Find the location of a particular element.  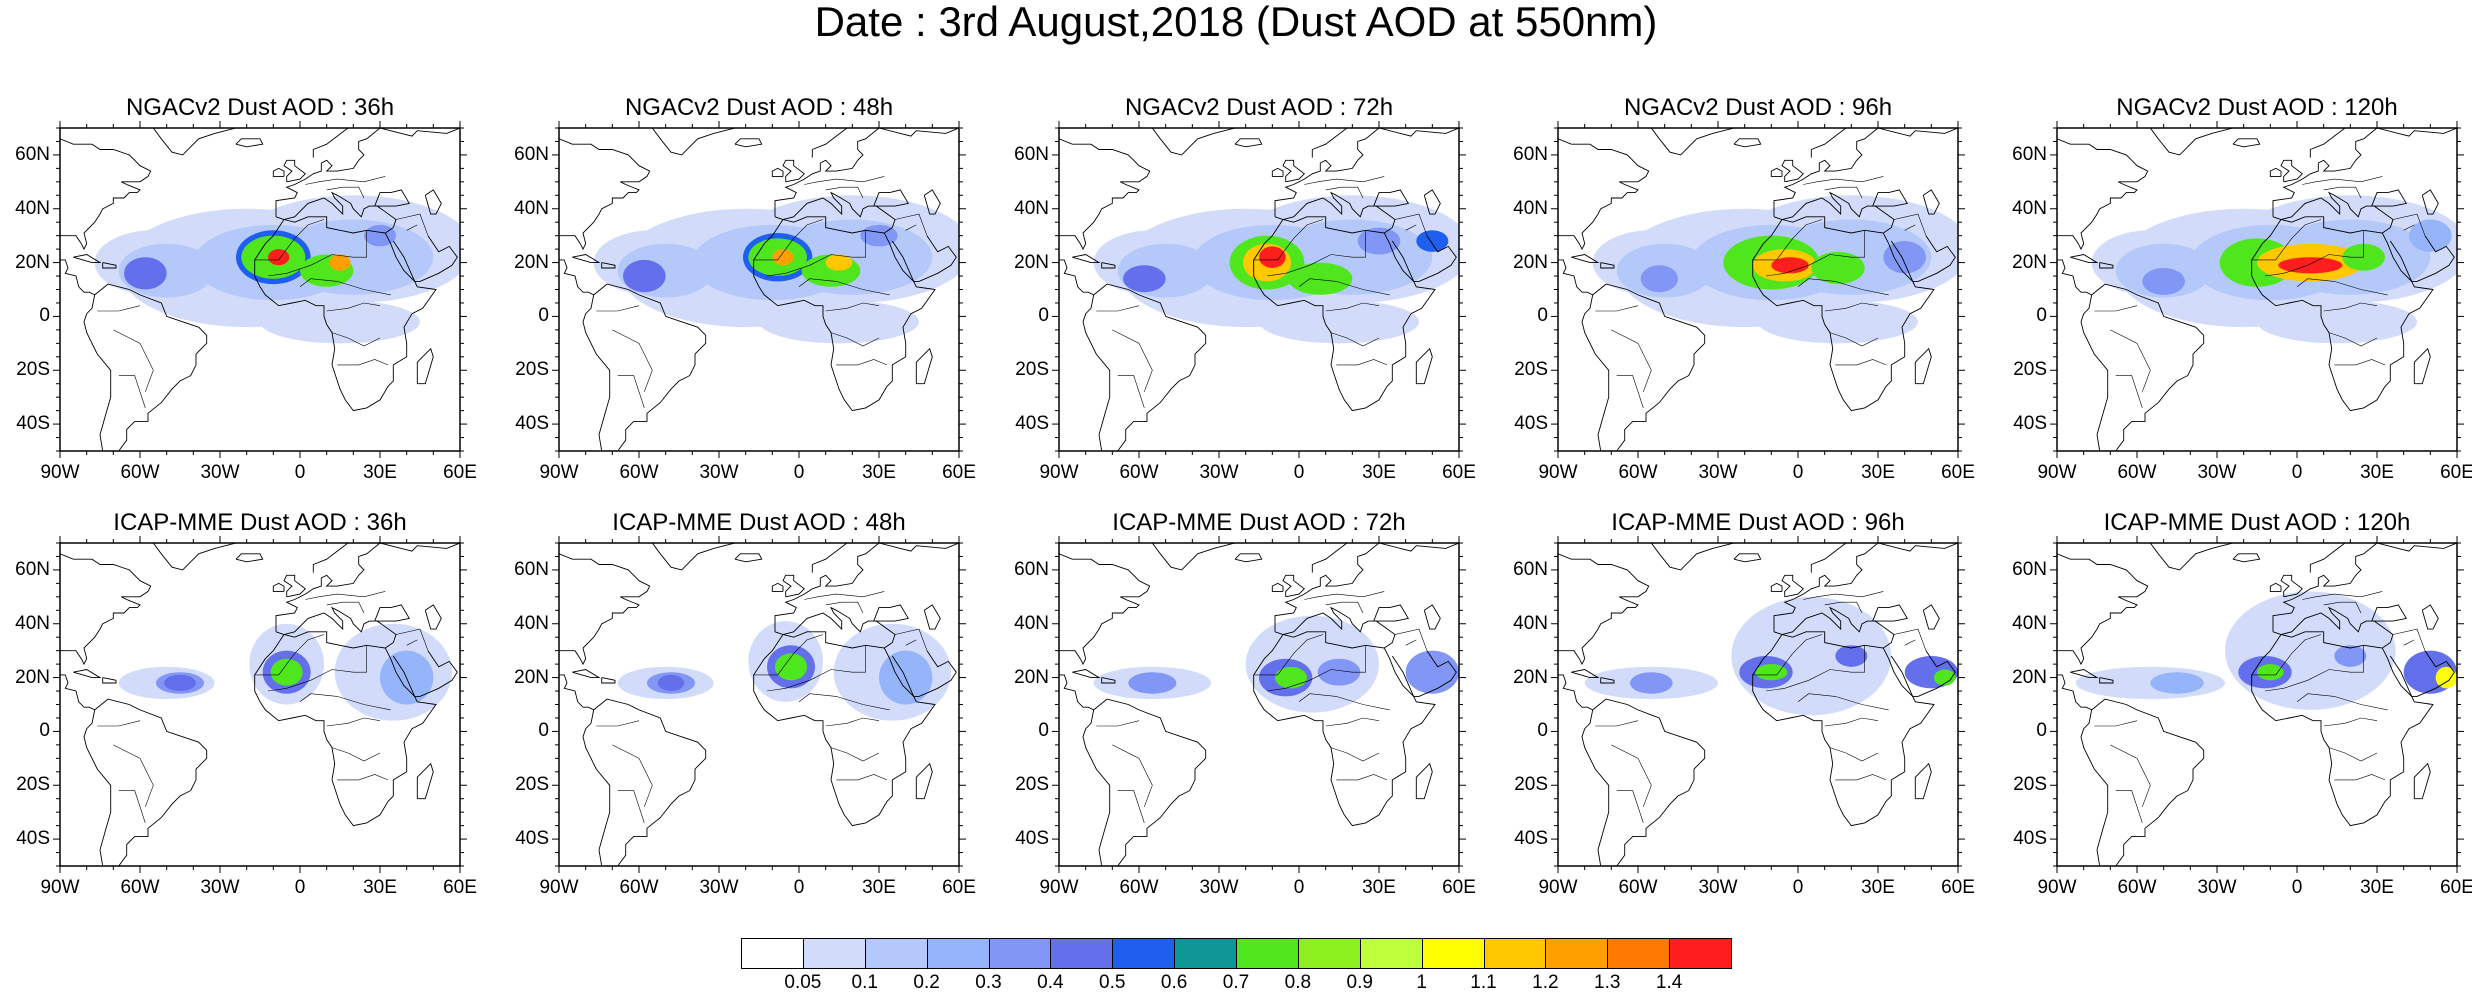

colorbar-tick-label: 0.4 is located at coordinates (1050, 982).